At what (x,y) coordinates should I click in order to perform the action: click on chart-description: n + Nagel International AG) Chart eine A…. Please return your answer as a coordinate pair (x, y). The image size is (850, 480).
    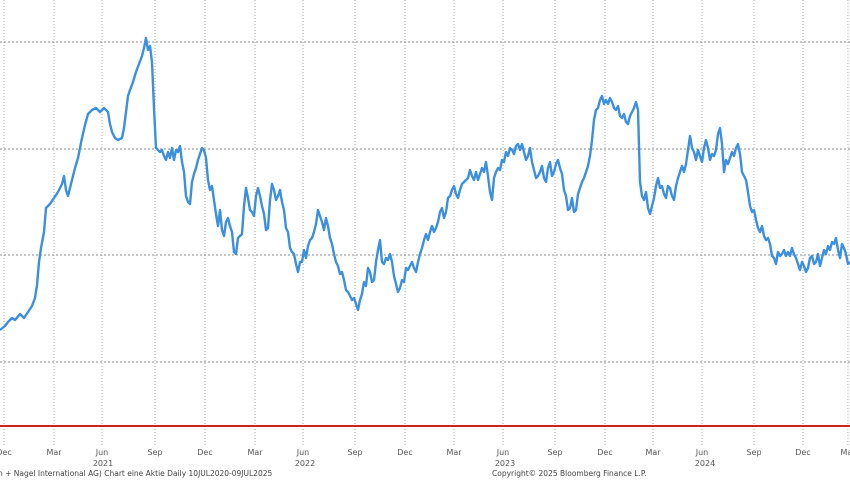
    Looking at the image, I should click on (136, 473).